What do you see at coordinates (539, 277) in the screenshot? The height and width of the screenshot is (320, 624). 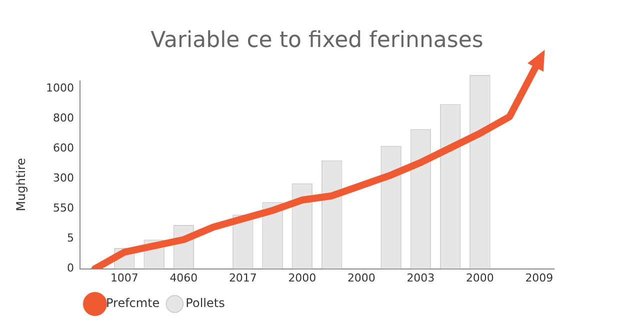 I see `x-tick-label: 2009` at bounding box center [539, 277].